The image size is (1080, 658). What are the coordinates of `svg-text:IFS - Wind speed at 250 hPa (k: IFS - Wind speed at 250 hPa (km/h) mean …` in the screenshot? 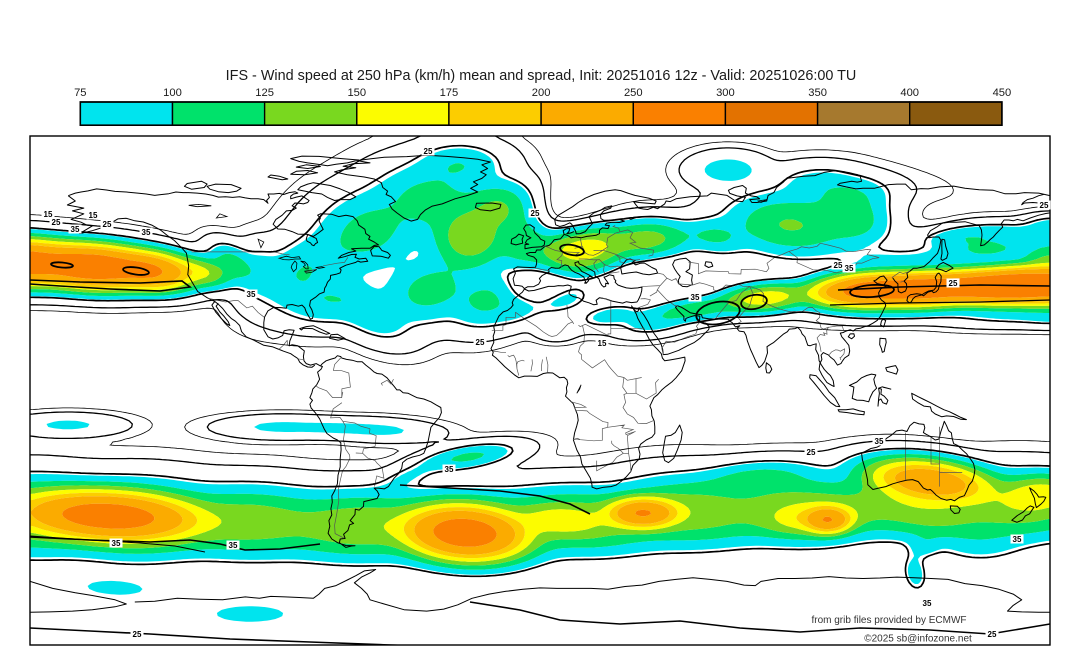 It's located at (541, 76).